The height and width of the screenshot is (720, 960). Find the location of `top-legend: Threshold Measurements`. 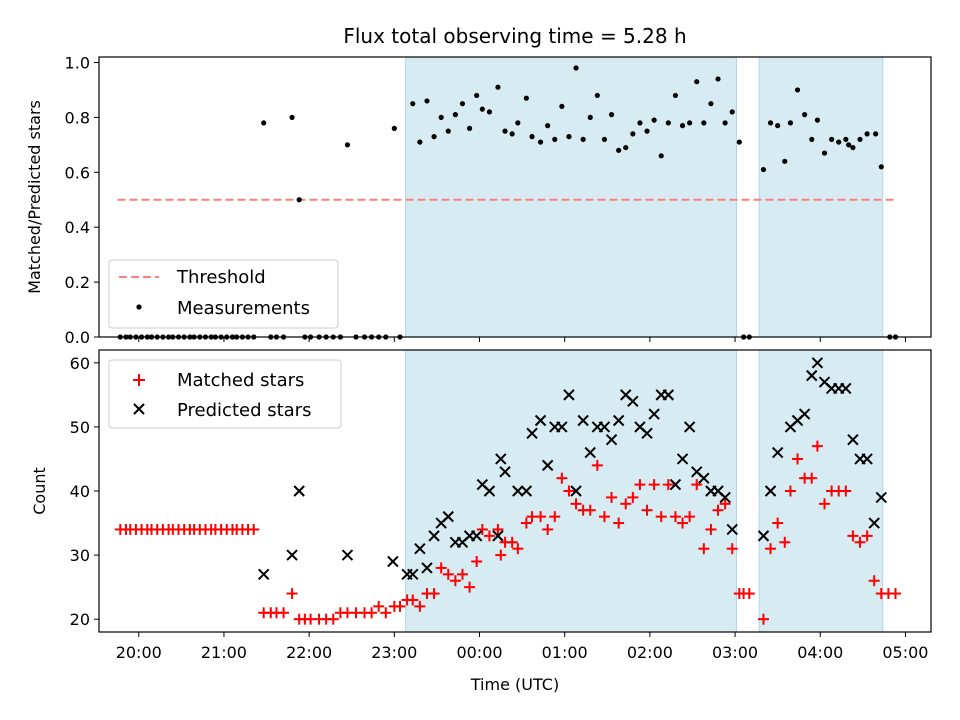

top-legend: Threshold Measurements is located at coordinates (223, 294).